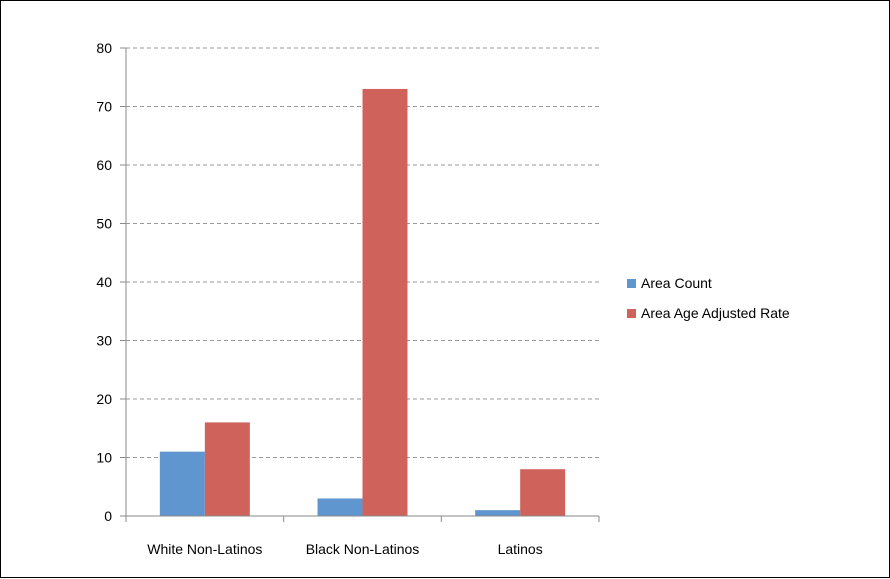 The height and width of the screenshot is (579, 890). Describe the element at coordinates (104, 165) in the screenshot. I see `y-tick-label: 60` at that location.